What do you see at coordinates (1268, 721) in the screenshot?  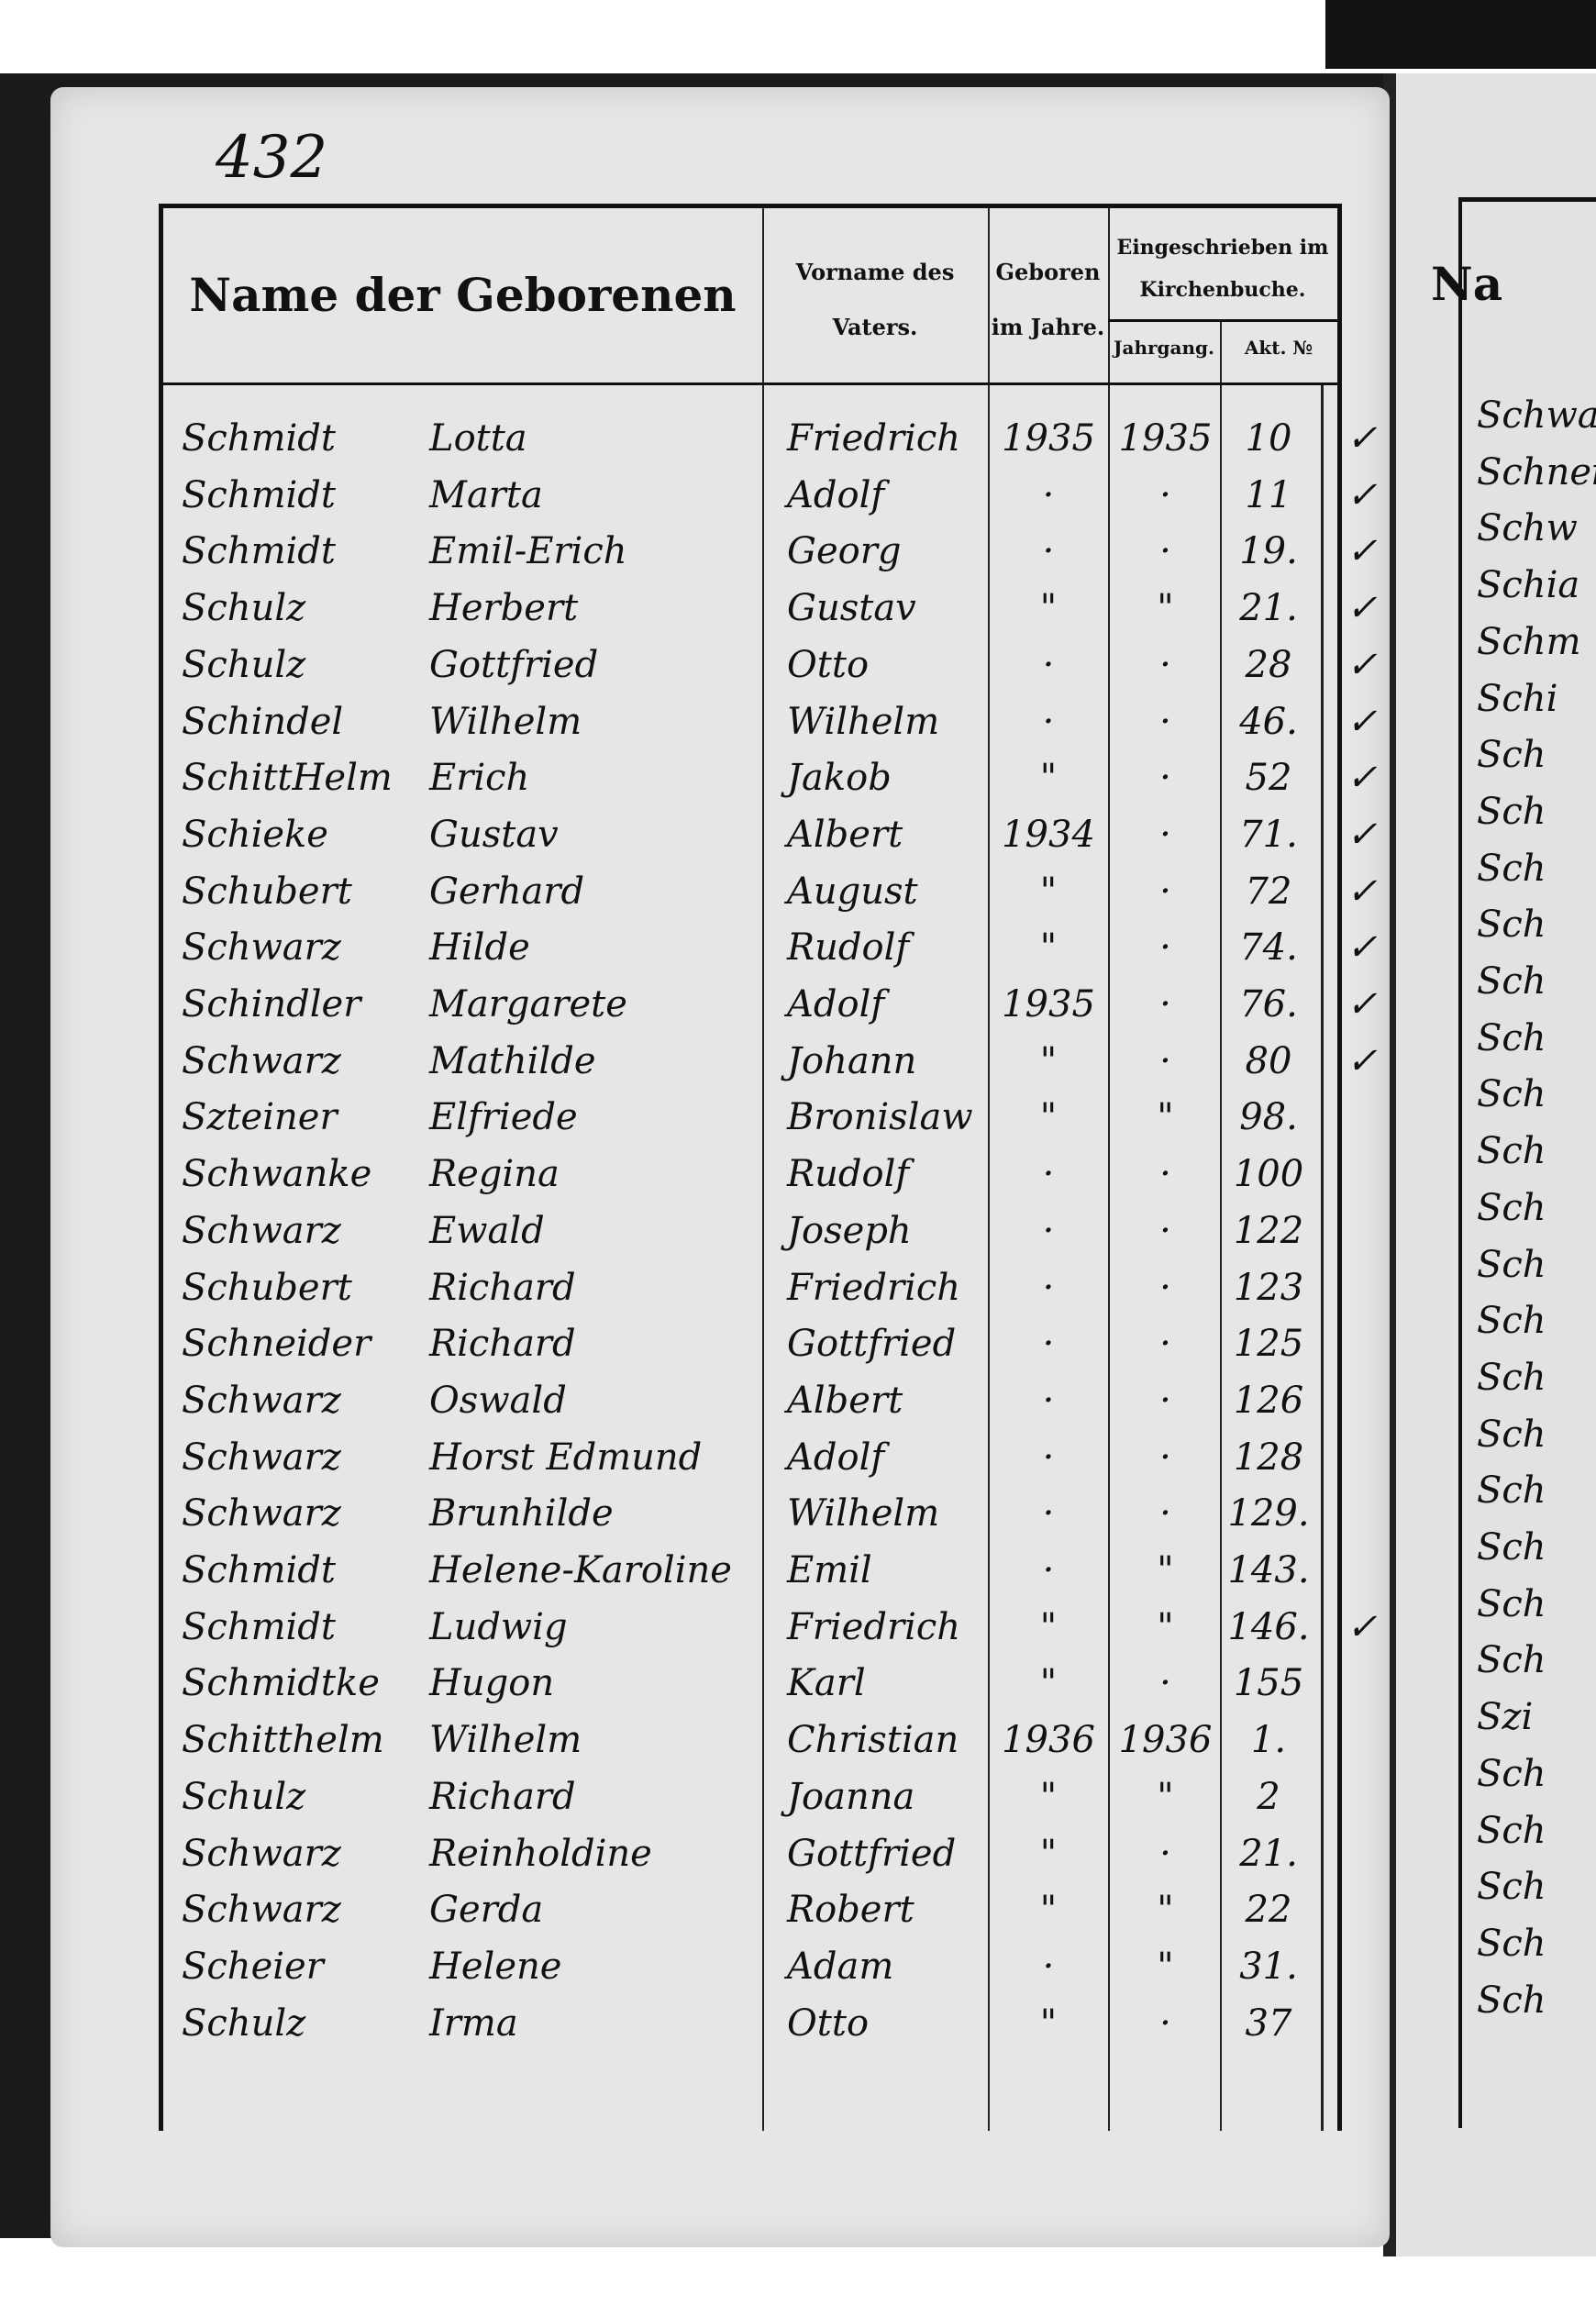 I see `cell-act: 46.` at bounding box center [1268, 721].